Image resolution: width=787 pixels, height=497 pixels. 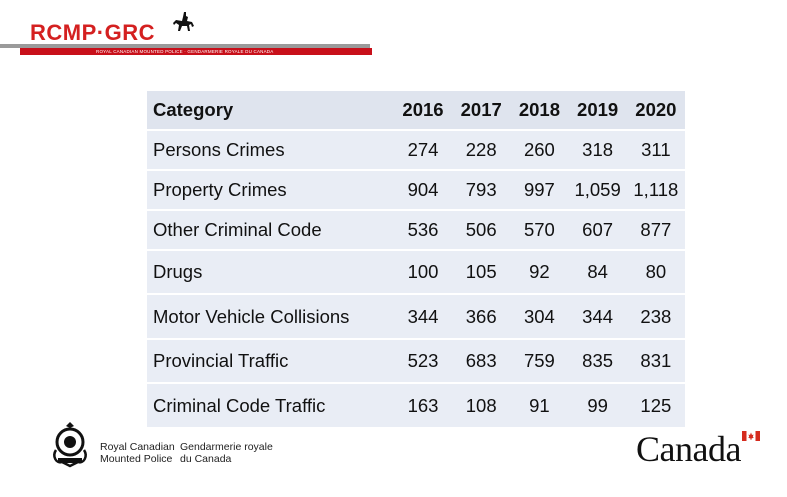 What do you see at coordinates (183, 21) in the screenshot?
I see `mounted-rider-icon` at bounding box center [183, 21].